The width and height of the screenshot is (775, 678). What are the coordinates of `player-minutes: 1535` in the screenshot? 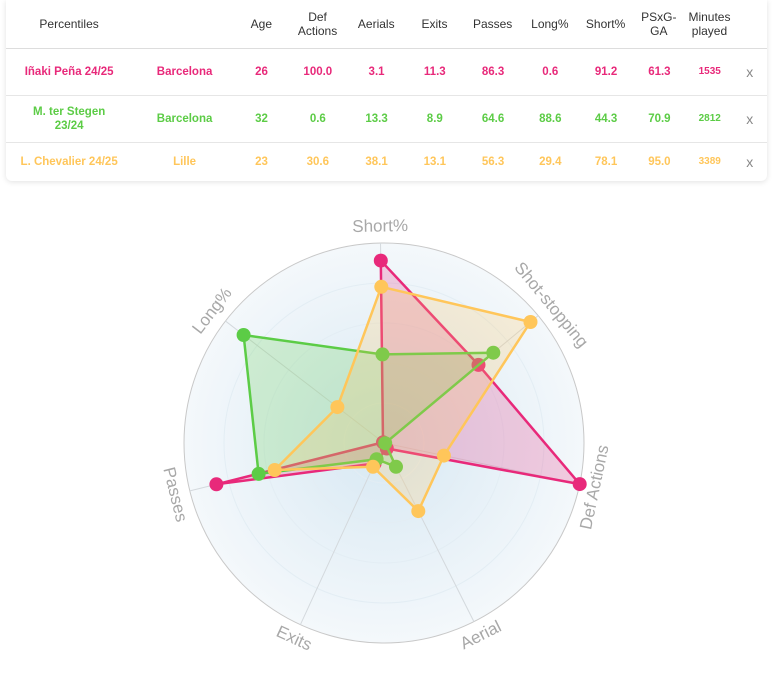 It's located at (709, 71).